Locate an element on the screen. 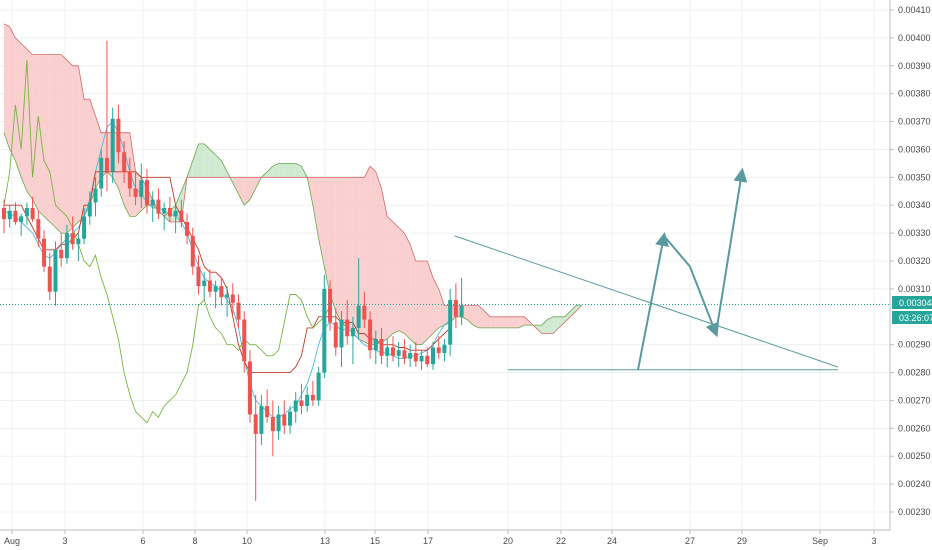 Image resolution: width=932 pixels, height=550 pixels. y-tick-label: 0.00330 is located at coordinates (914, 233).